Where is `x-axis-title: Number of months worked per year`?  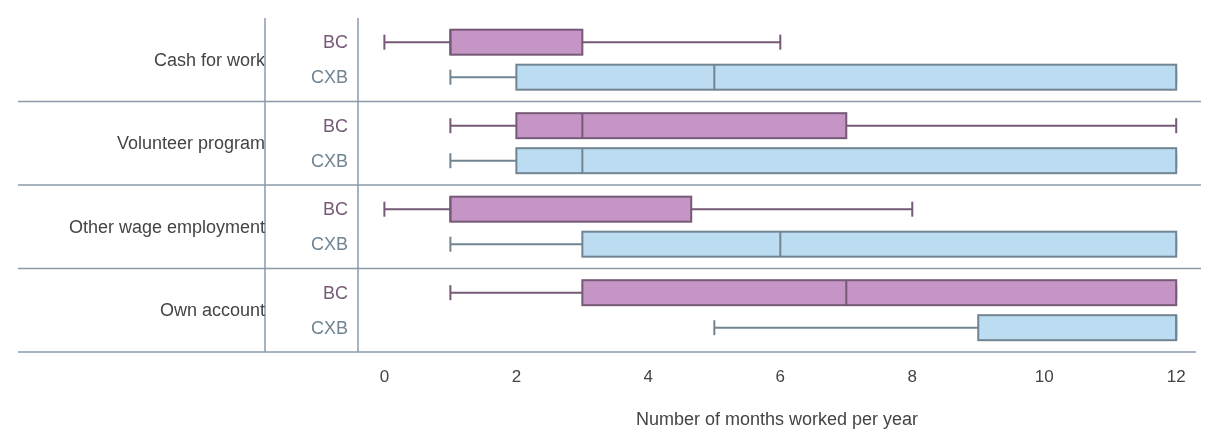
x-axis-title: Number of months worked per year is located at coordinates (777, 419).